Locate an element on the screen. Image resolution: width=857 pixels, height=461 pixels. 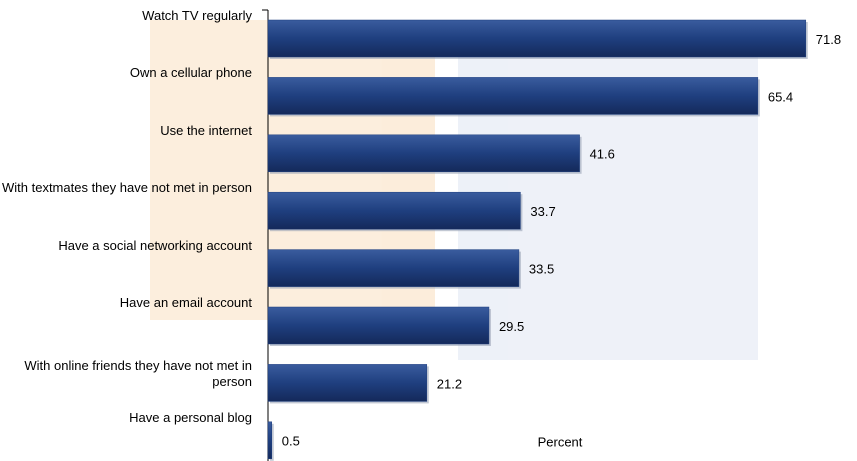
category-label: Own a cellular phone is located at coordinates (190, 73).